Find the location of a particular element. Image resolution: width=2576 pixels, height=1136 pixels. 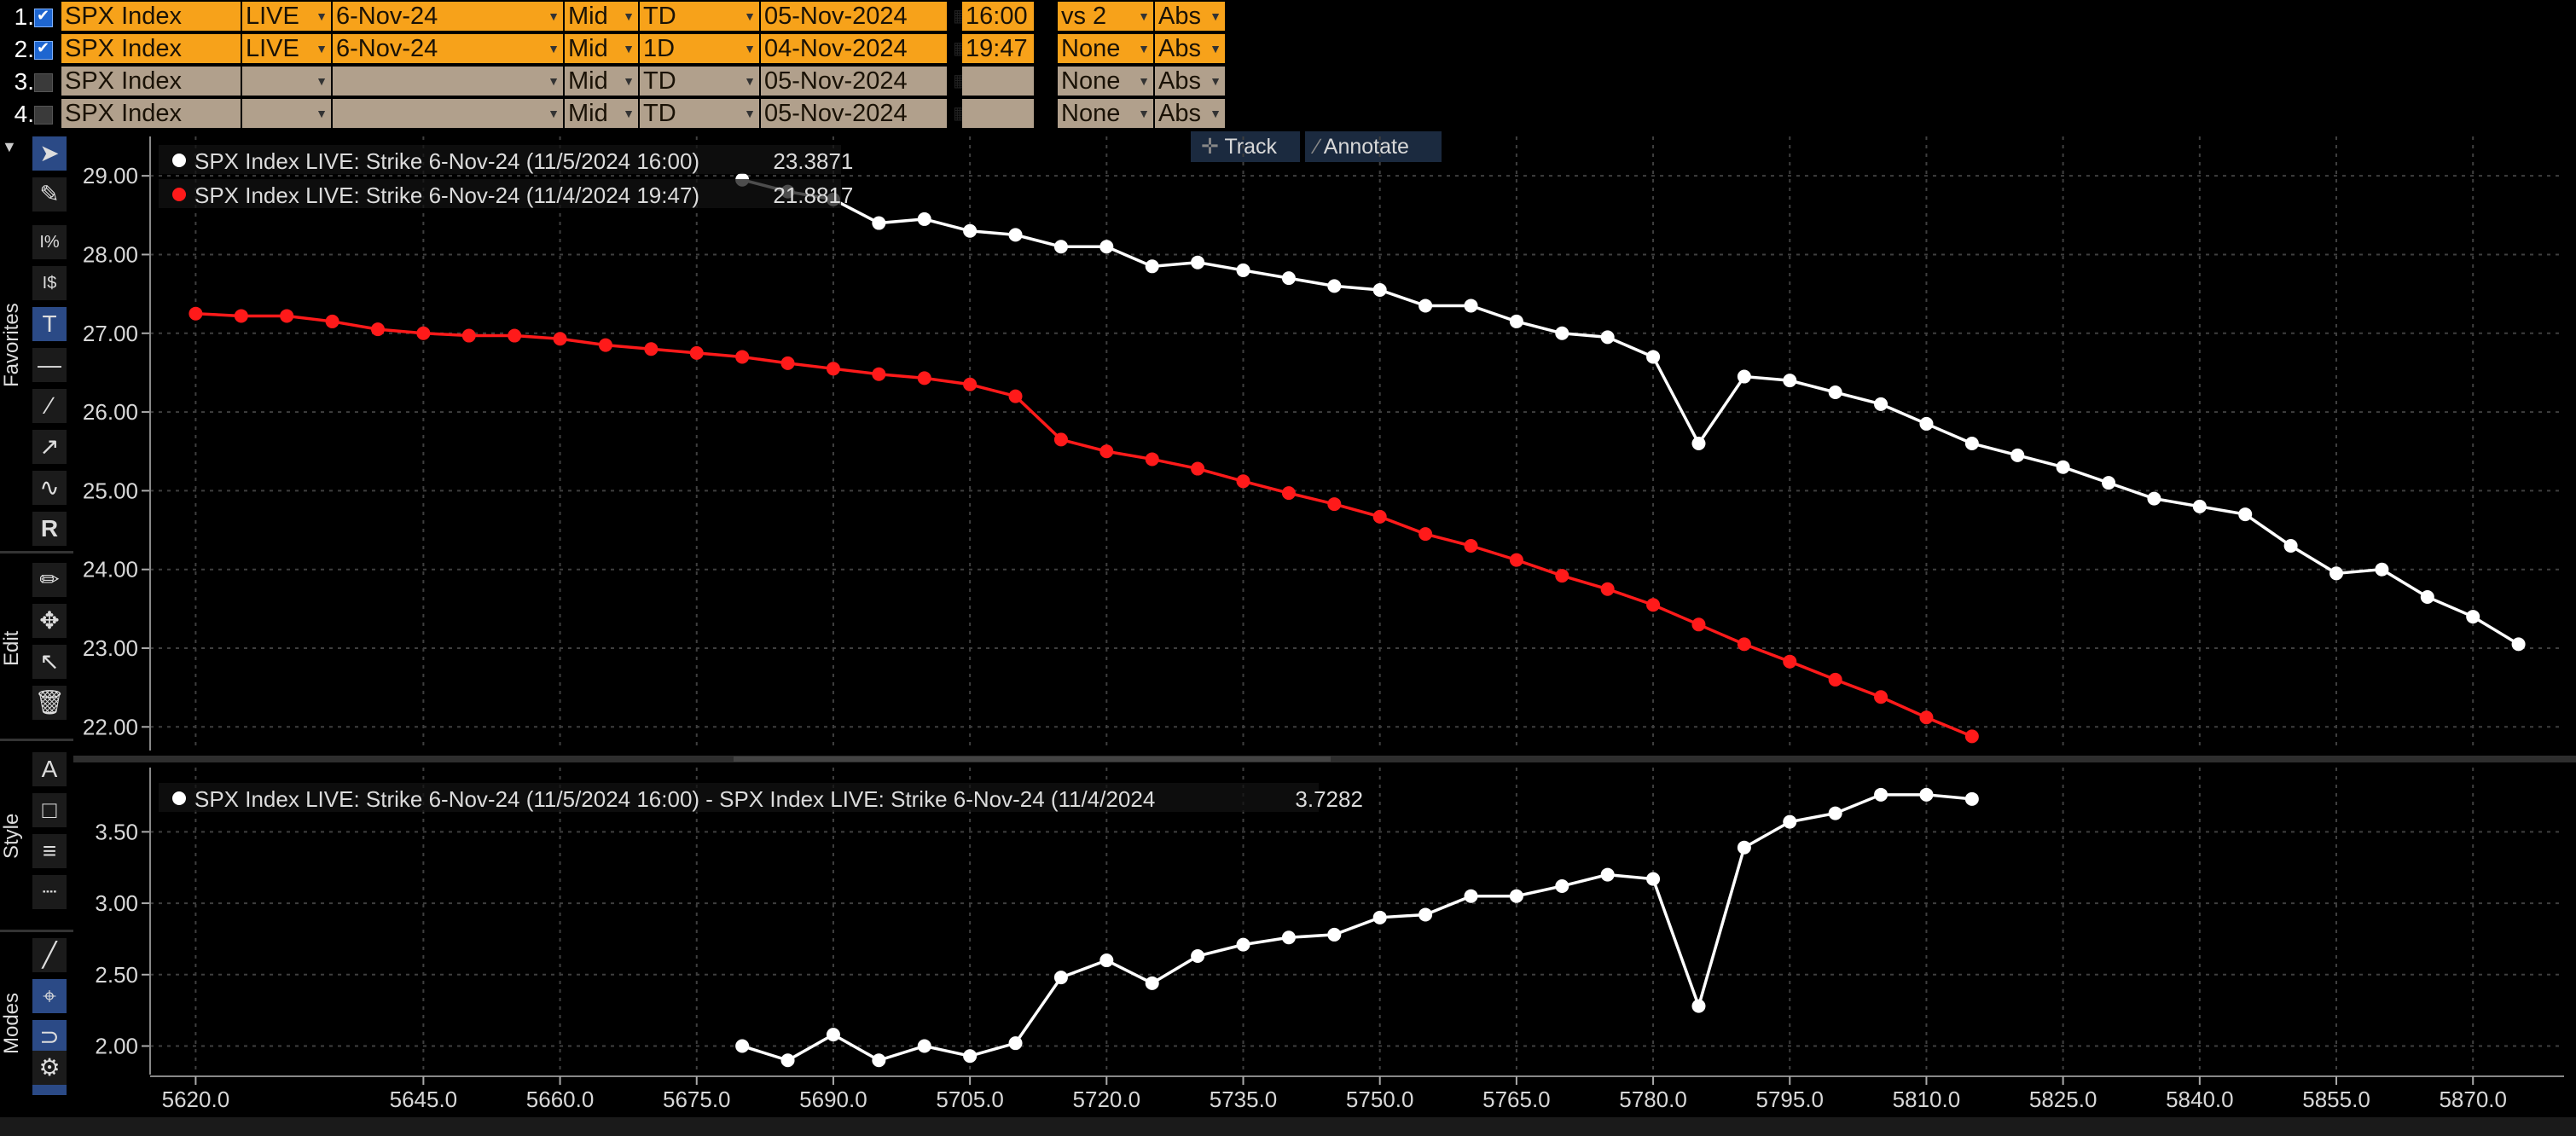

track-button: ✛ Track is located at coordinates (1245, 147).